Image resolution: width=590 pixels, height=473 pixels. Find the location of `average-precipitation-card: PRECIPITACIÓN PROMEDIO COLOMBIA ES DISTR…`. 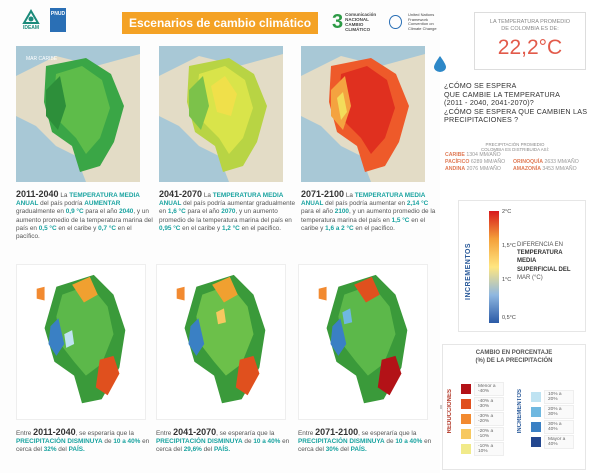

average-precipitation-card: PRECIPITACIÓN PROMEDIO COLOMBIA ES DISTR… is located at coordinates (515, 167).